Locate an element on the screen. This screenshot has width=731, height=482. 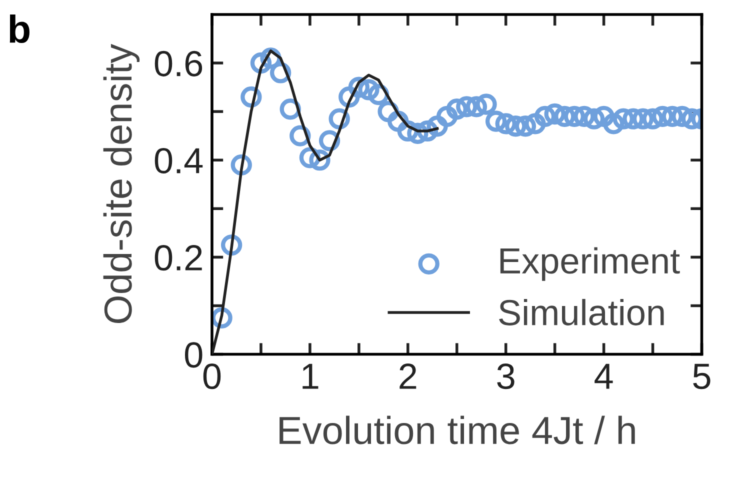
x-tick-label: 3 is located at coordinates (505, 377).